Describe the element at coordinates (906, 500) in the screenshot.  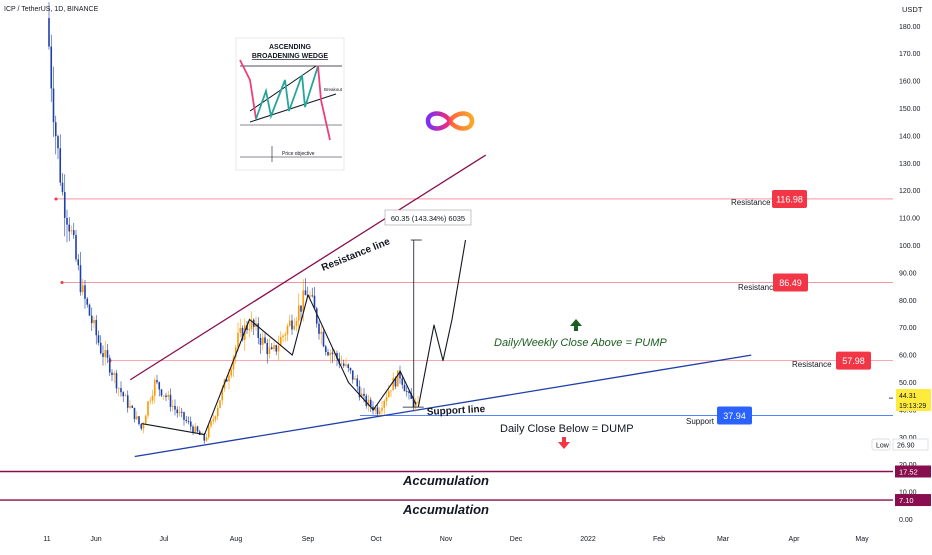
I see `accumulation-badge-value: 7.10` at that location.